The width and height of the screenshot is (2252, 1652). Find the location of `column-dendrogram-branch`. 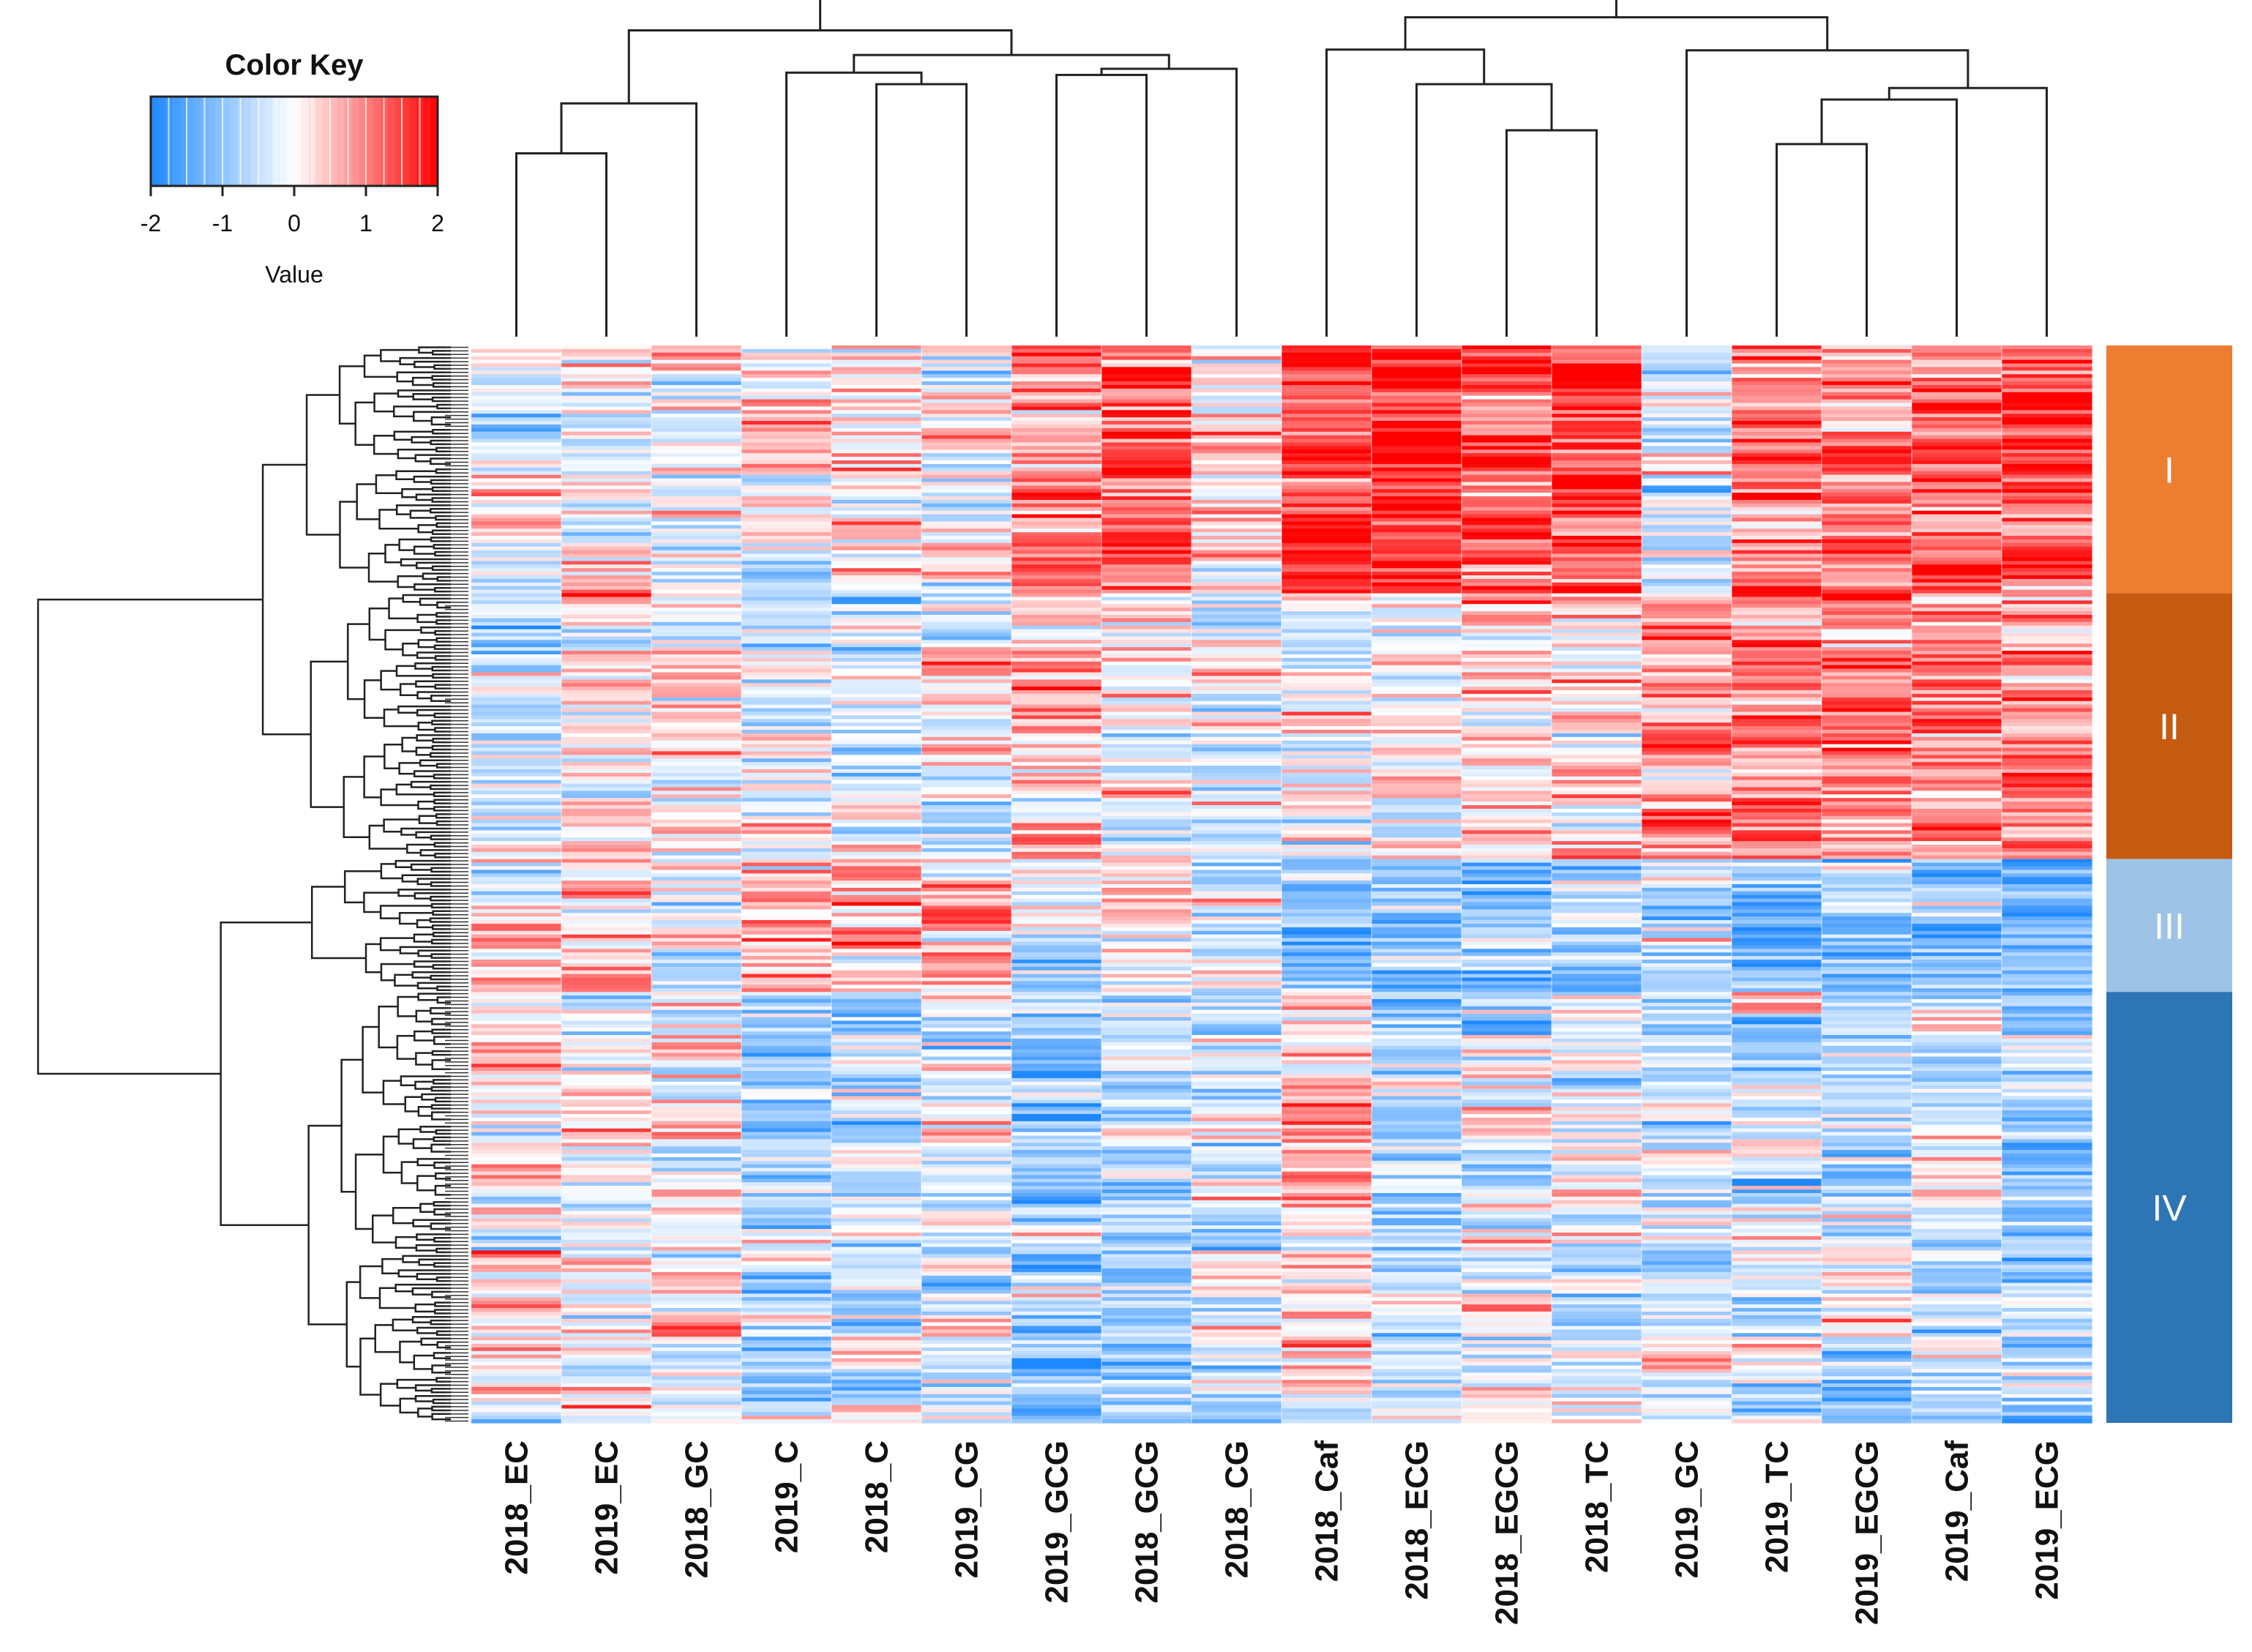

column-dendrogram-branch is located at coordinates (1169, 202).